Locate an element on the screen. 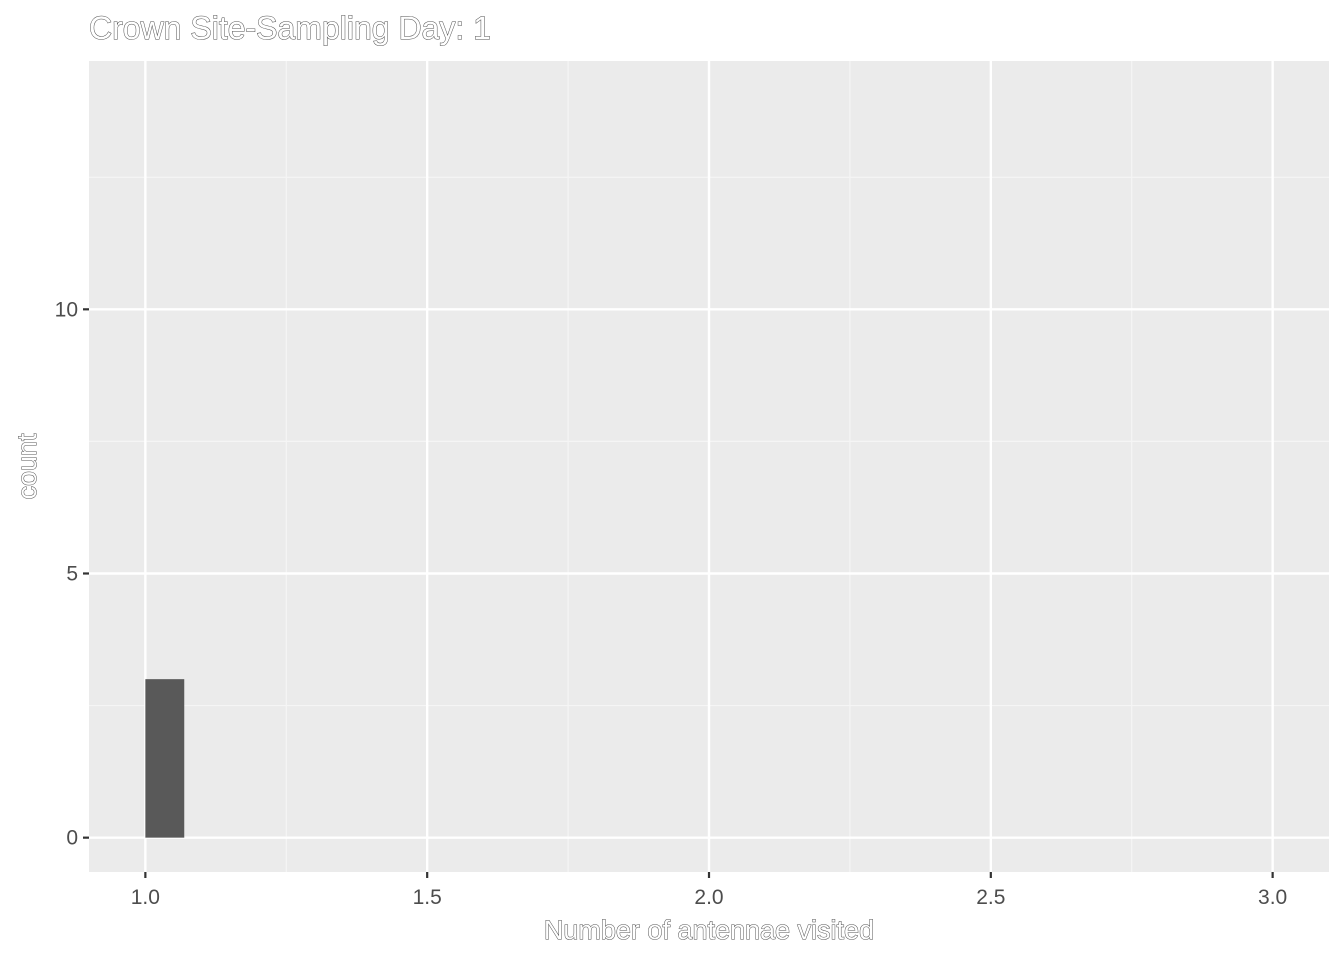  x-axis-title: Number of antennae visited is located at coordinates (709, 930).